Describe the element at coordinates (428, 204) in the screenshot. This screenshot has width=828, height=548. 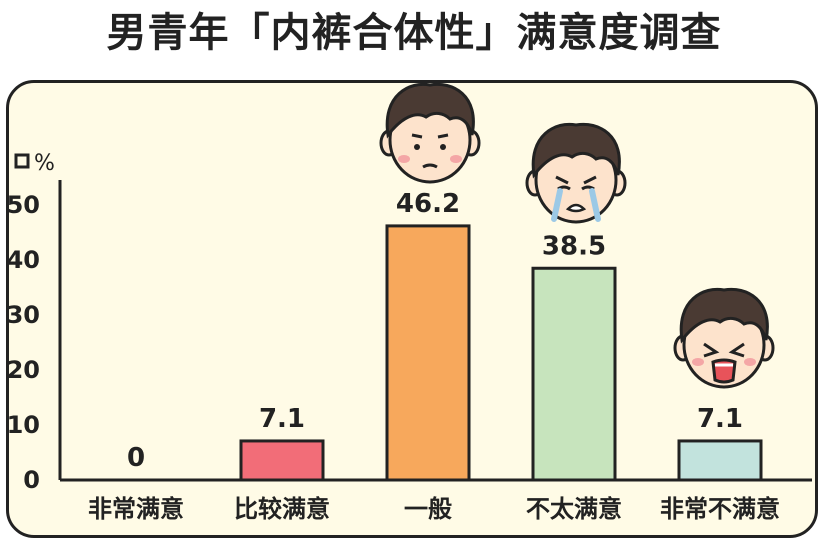
I see `value-label: 46.2` at that location.